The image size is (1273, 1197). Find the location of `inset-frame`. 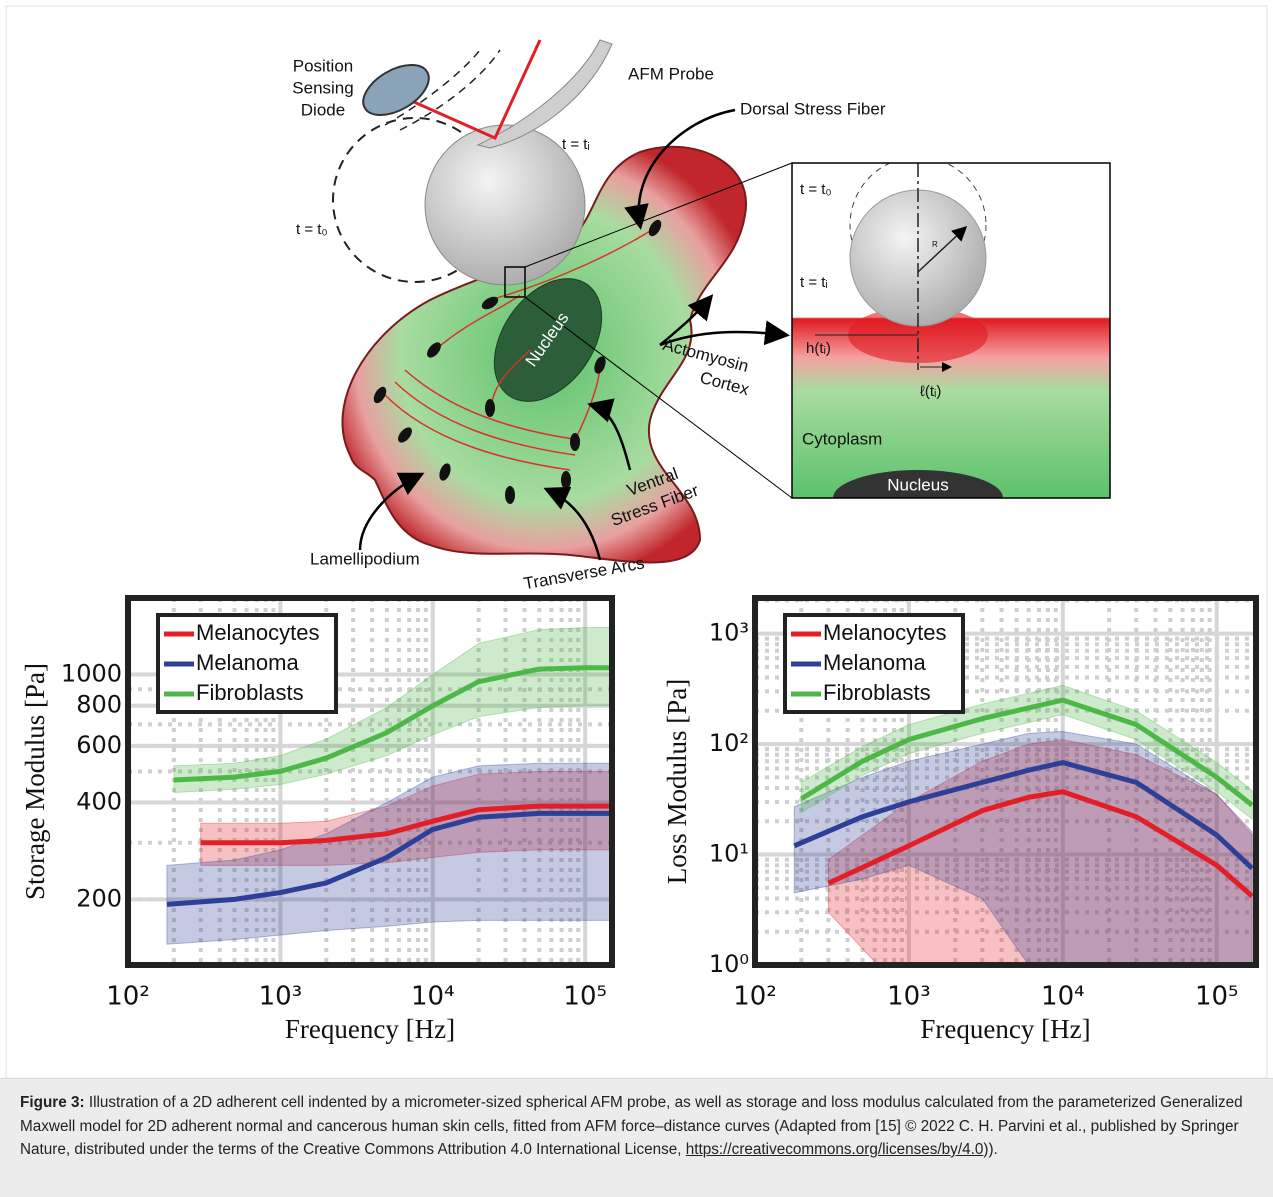

inset-frame is located at coordinates (951, 330).